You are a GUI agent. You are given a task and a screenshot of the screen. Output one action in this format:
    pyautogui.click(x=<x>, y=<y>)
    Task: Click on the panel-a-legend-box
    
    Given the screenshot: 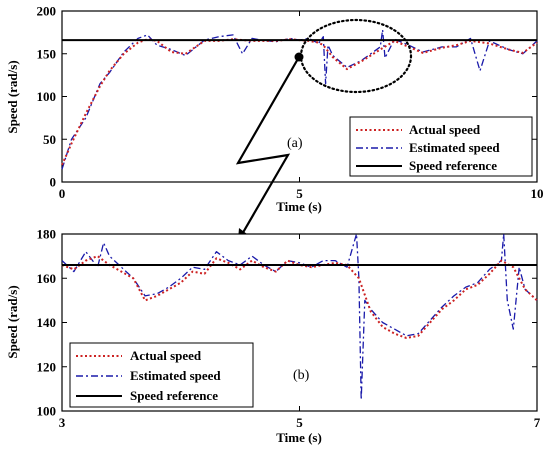 What is the action you would take?
    pyautogui.click(x=441, y=146)
    